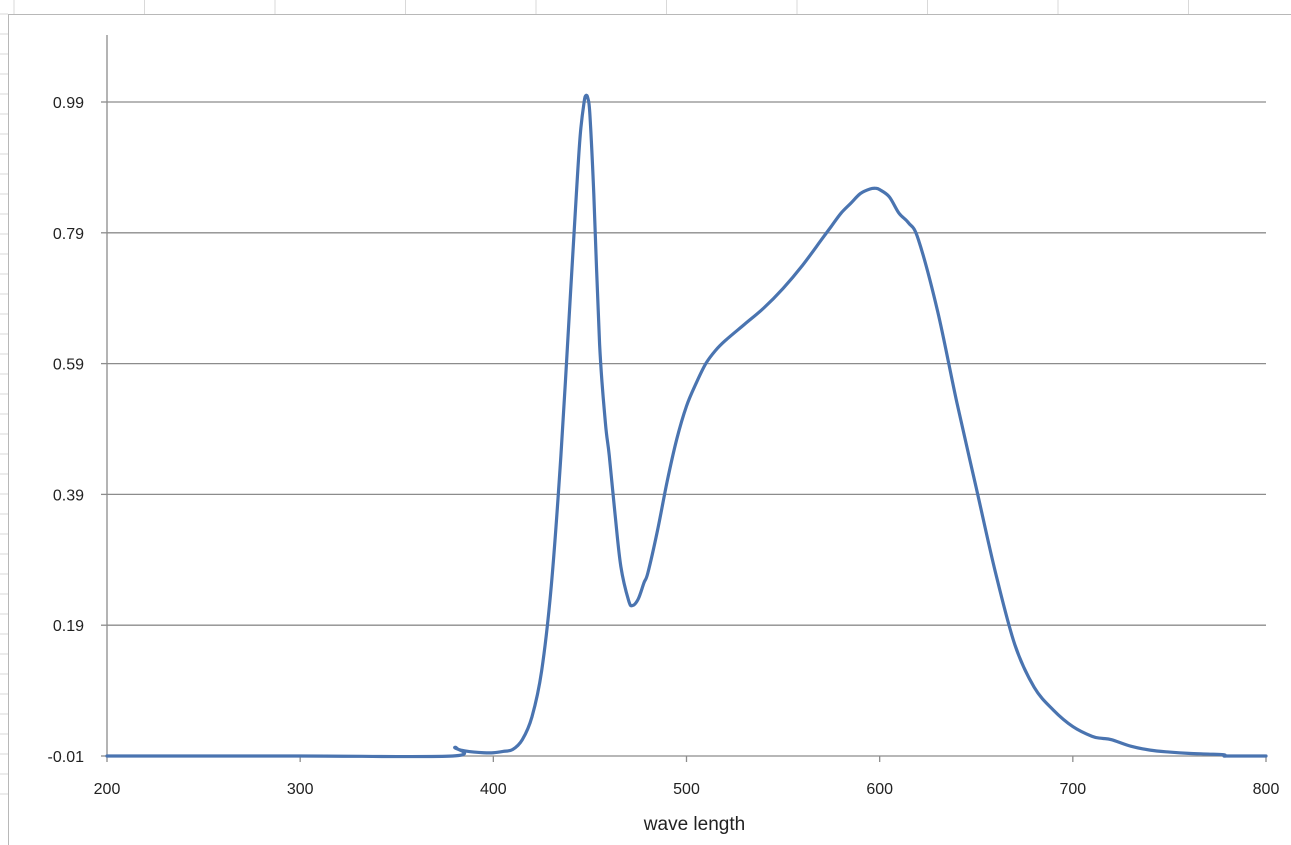 This screenshot has width=1291, height=845. Describe the element at coordinates (66, 757) in the screenshot. I see `y-tick-label: -0.01` at that location.